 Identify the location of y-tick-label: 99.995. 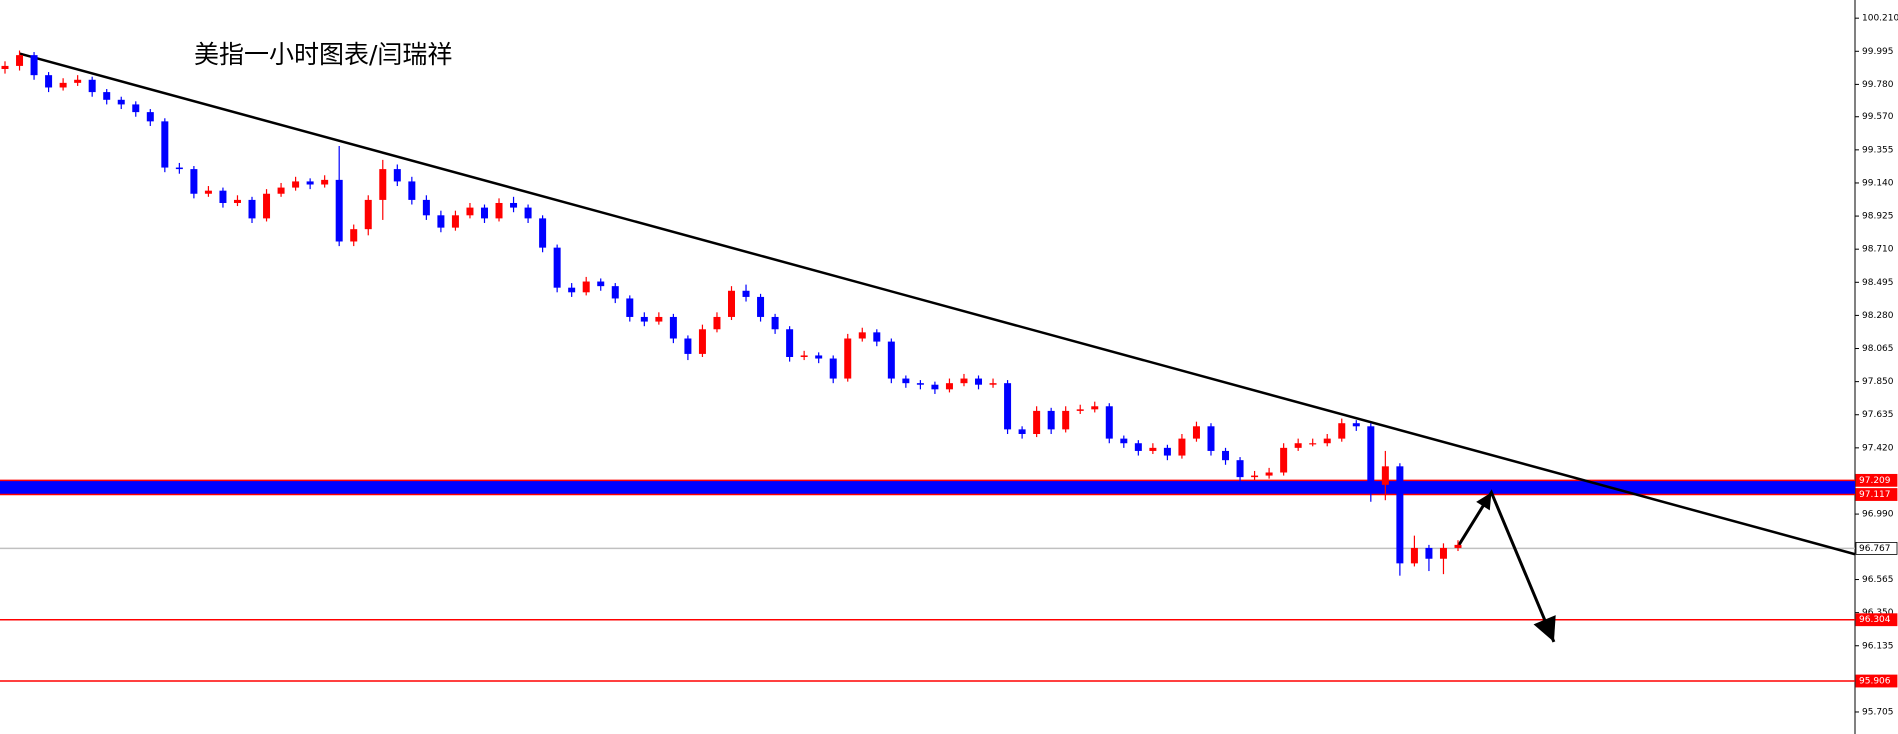
(1878, 52).